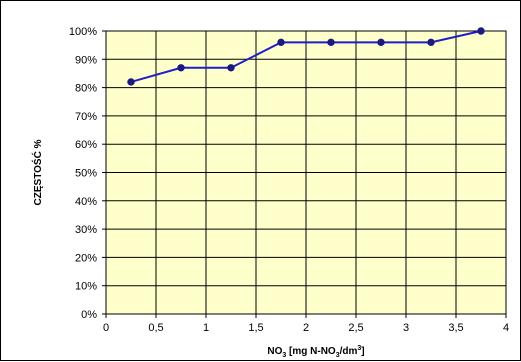 This screenshot has width=521, height=362. Describe the element at coordinates (86, 145) in the screenshot. I see `y-tick-label: 60%` at that location.